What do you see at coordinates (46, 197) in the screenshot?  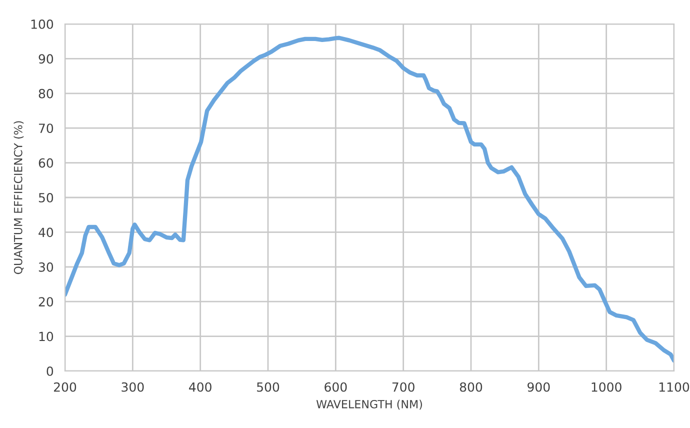 I see `y-tick-label: 50` at bounding box center [46, 197].